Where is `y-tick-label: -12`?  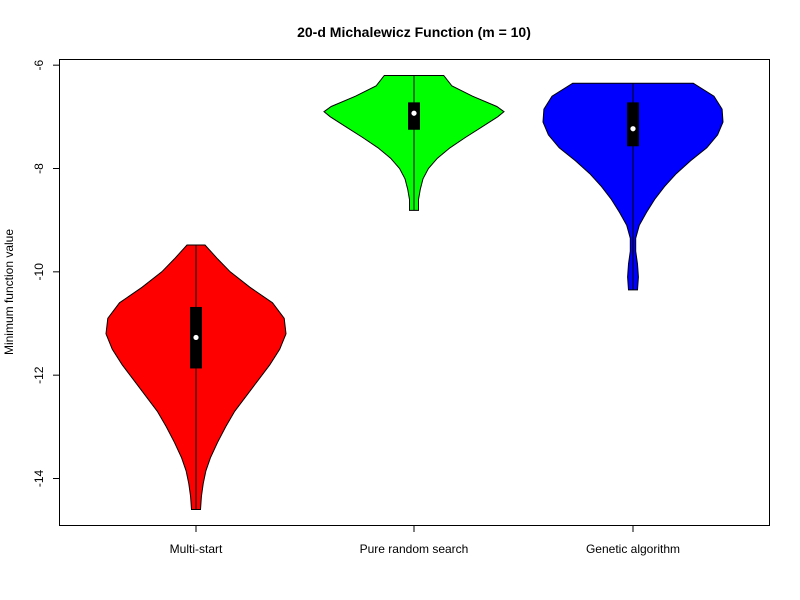
y-tick-label: -12 is located at coordinates (39, 375).